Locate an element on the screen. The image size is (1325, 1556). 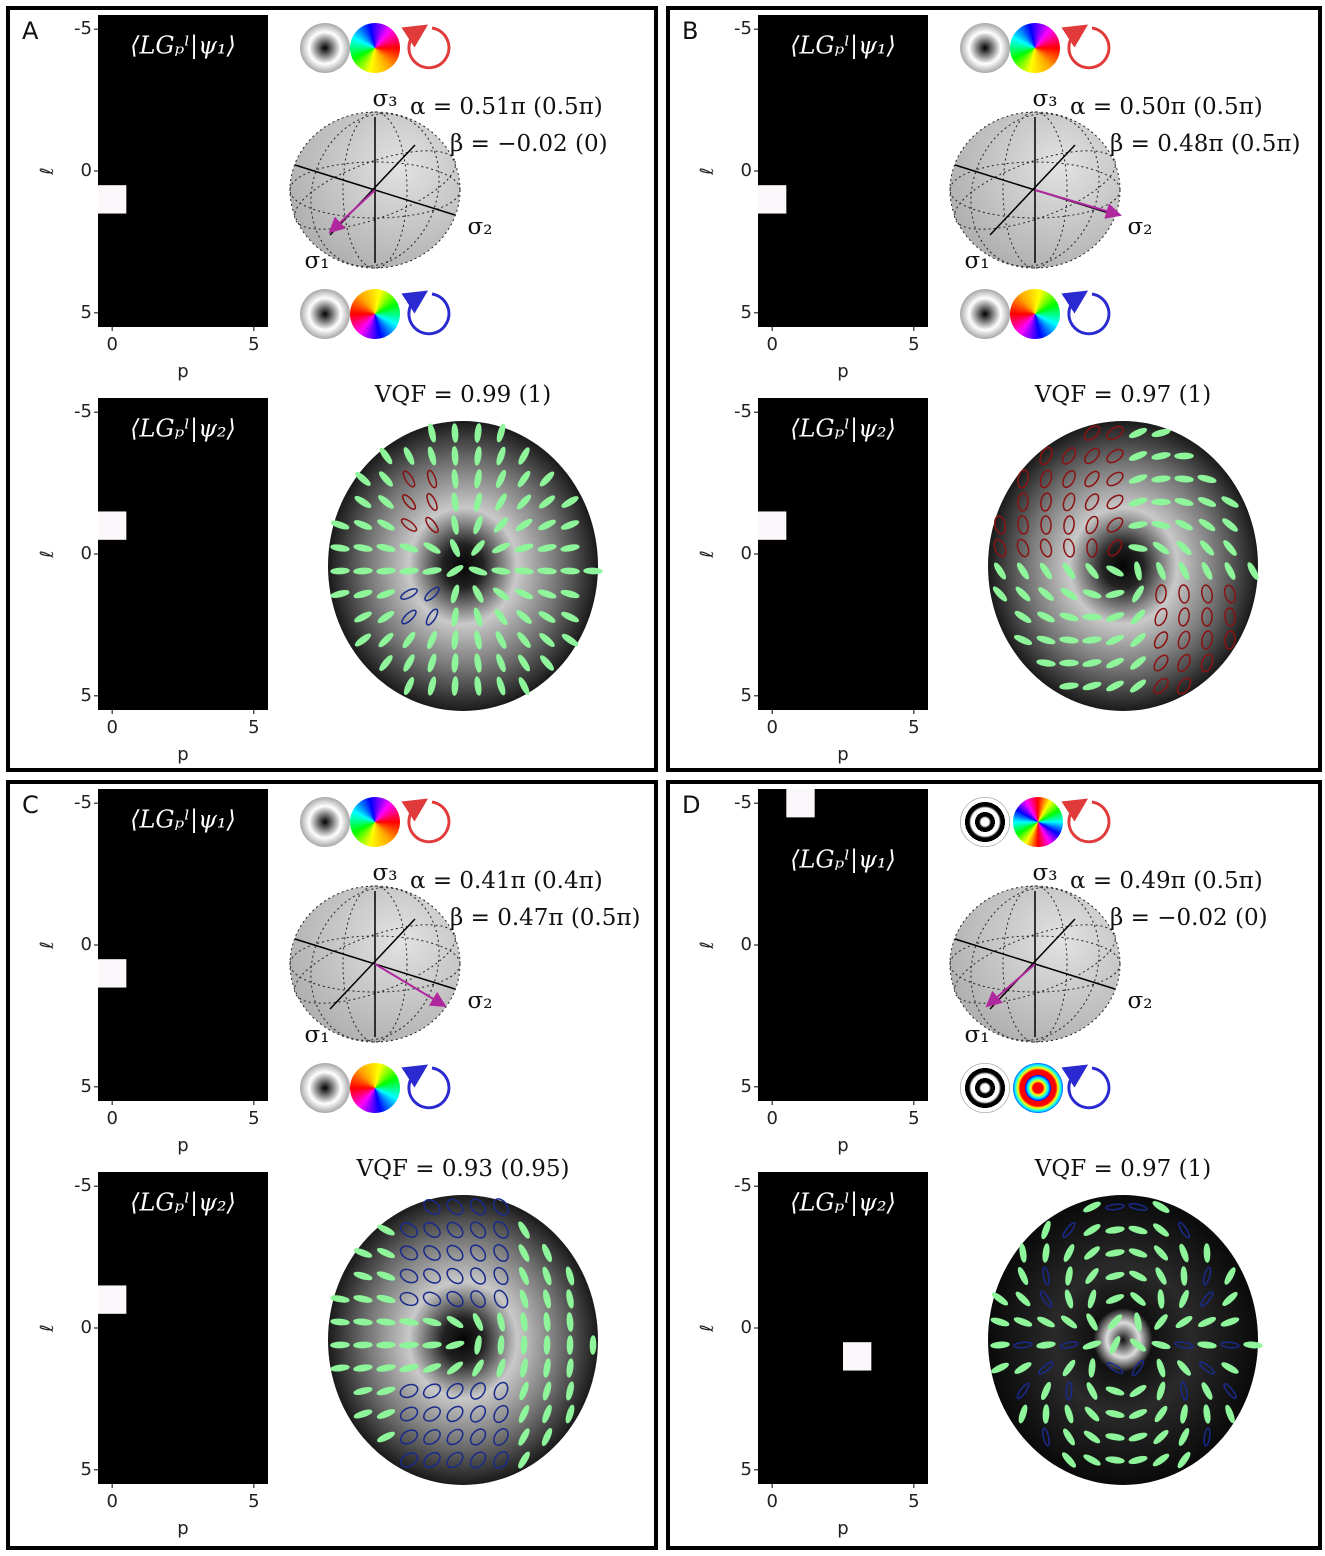
mode-phase is located at coordinates (375, 314).